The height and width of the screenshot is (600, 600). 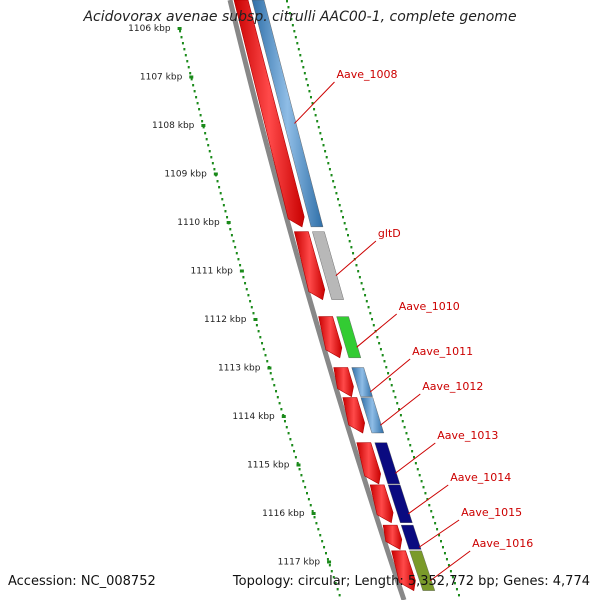 I want to click on scale-tick-label: 1113 kbp, so click(x=239, y=369).